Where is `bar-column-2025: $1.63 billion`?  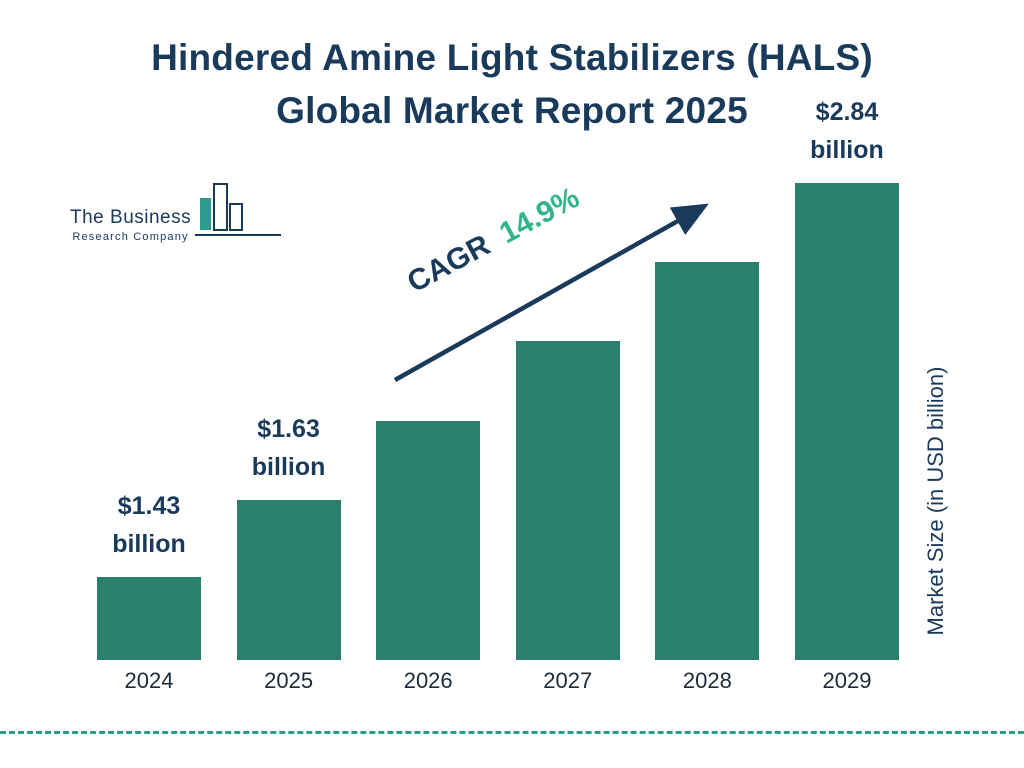 bar-column-2025: $1.63 billion is located at coordinates (288, 421).